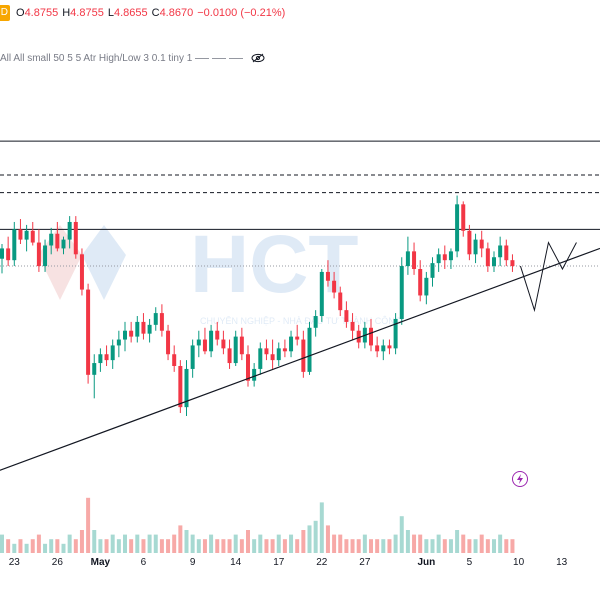 Image resolution: width=600 pixels, height=600 pixels. Describe the element at coordinates (300, 565) in the screenshot. I see `time-axis: 23 26 May 6 9 14 17 22 27 Jun 5 10 13` at that location.